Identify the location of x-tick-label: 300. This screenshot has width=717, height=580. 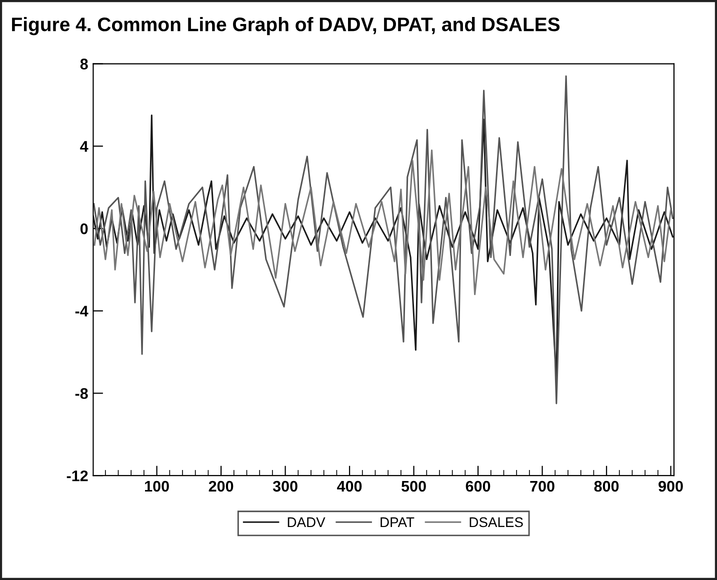
(285, 486).